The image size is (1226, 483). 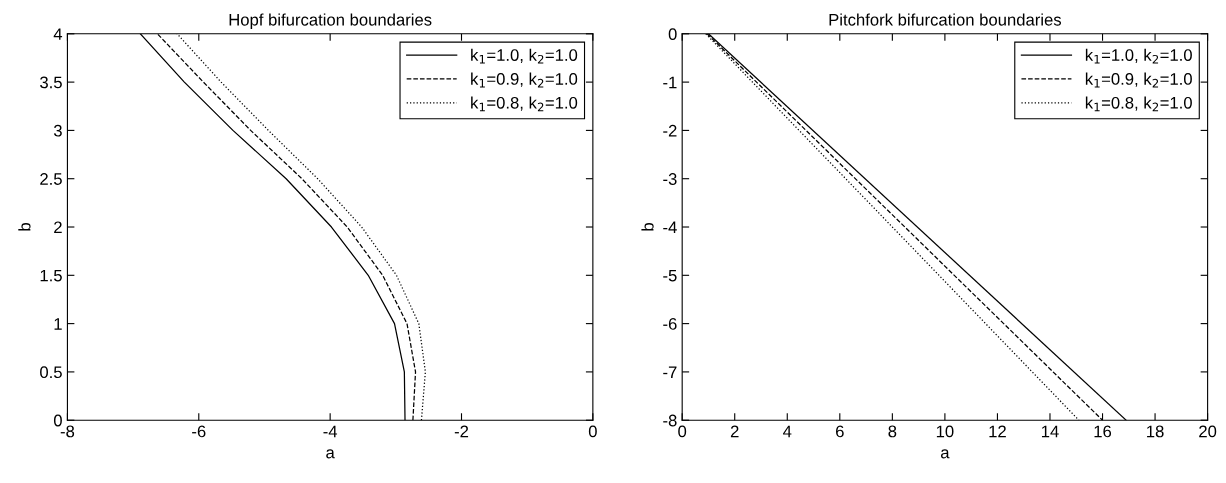 What do you see at coordinates (670, 179) in the screenshot?
I see `y-tick-label: -3` at bounding box center [670, 179].